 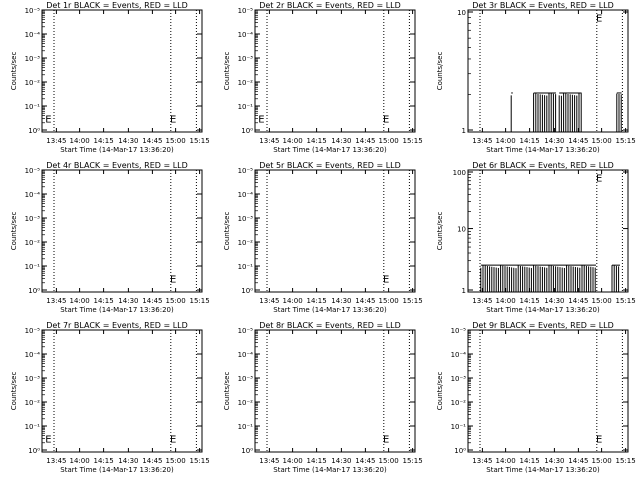 What do you see at coordinates (464, 131) in the screenshot?
I see `y-tick-label: 1` at bounding box center [464, 131].